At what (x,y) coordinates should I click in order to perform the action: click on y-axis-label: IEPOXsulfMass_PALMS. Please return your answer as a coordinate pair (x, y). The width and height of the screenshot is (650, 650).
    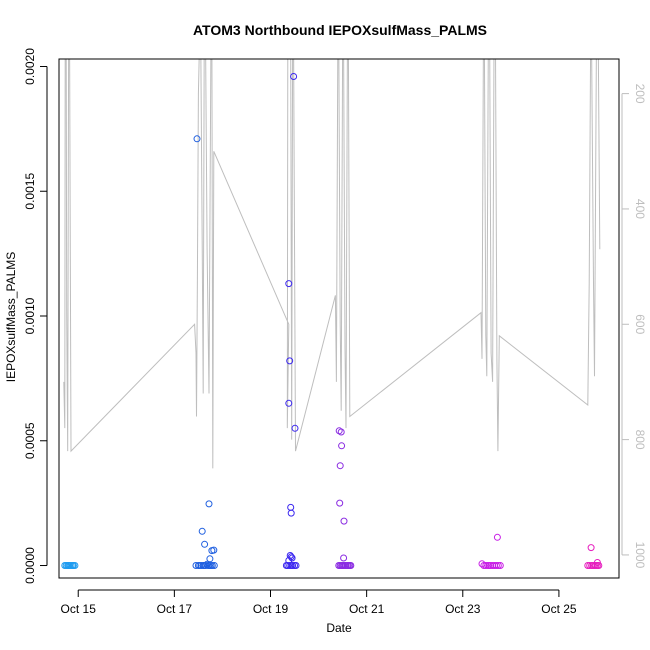
    Looking at the image, I should click on (11, 317).